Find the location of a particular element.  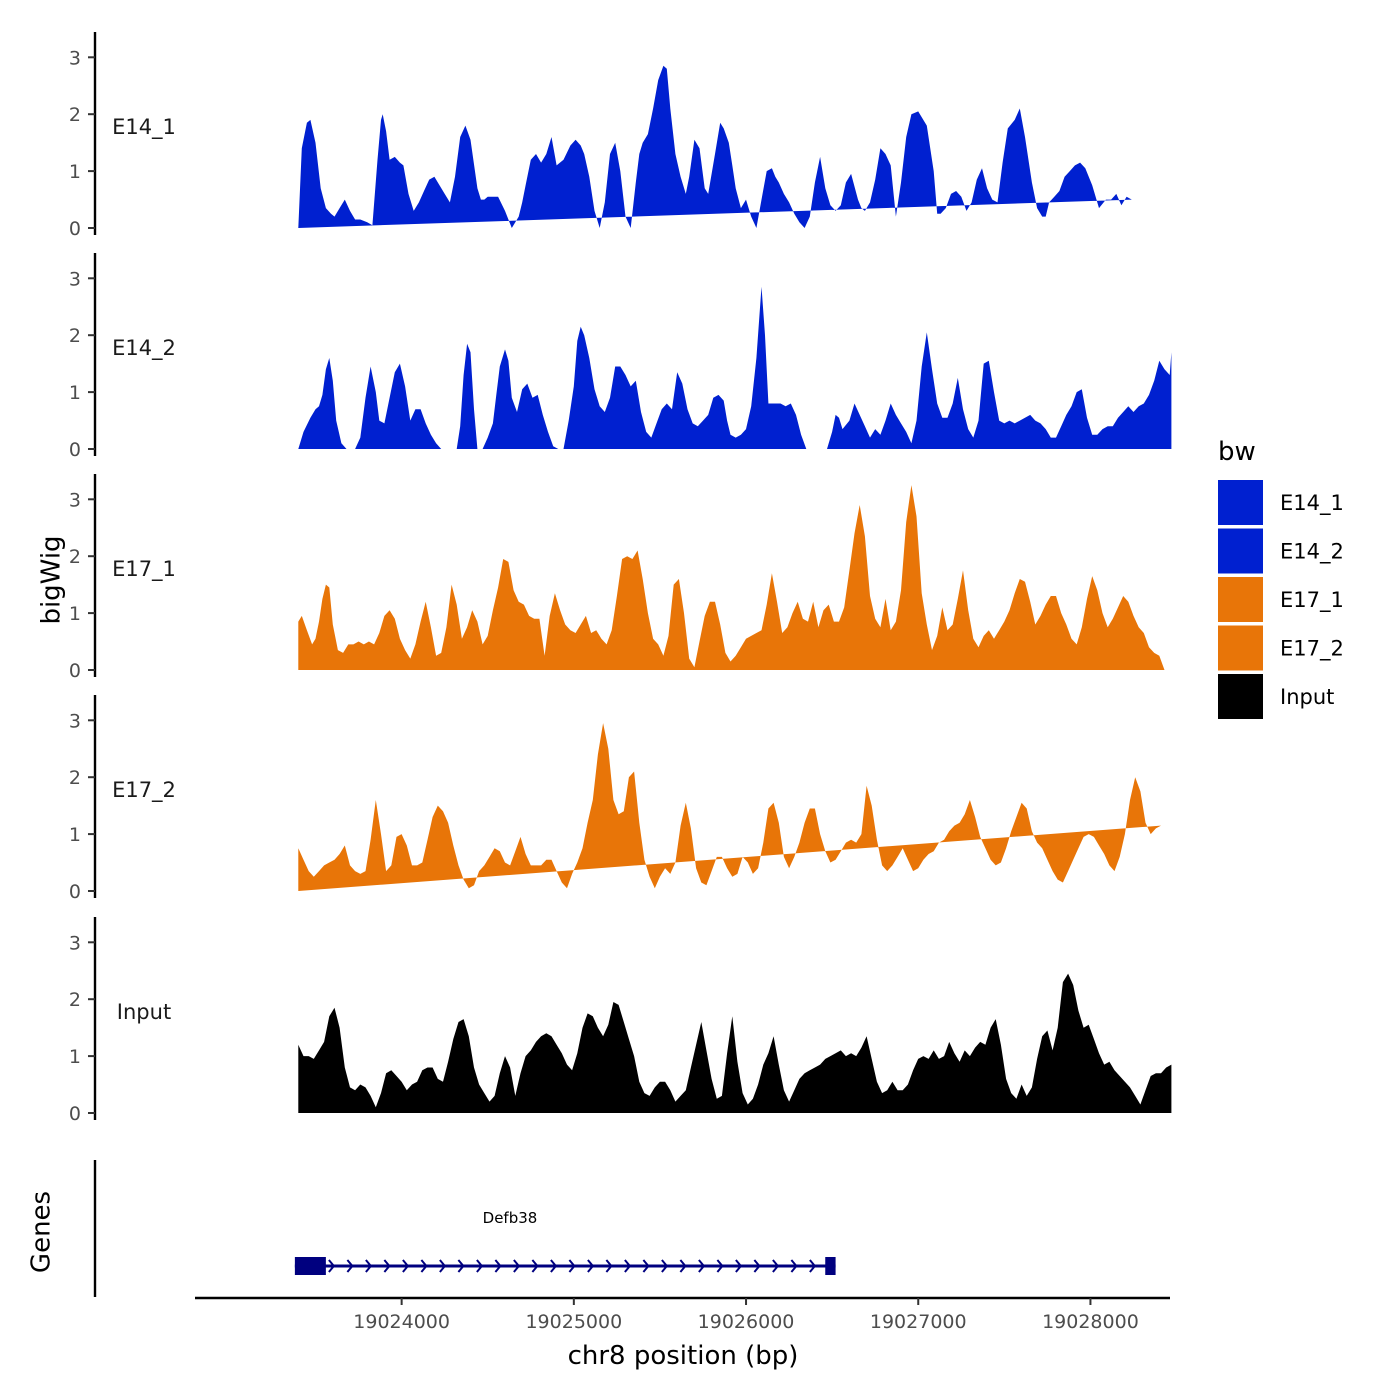

legend-item-e17-2: E17_2 is located at coordinates (1281, 648).